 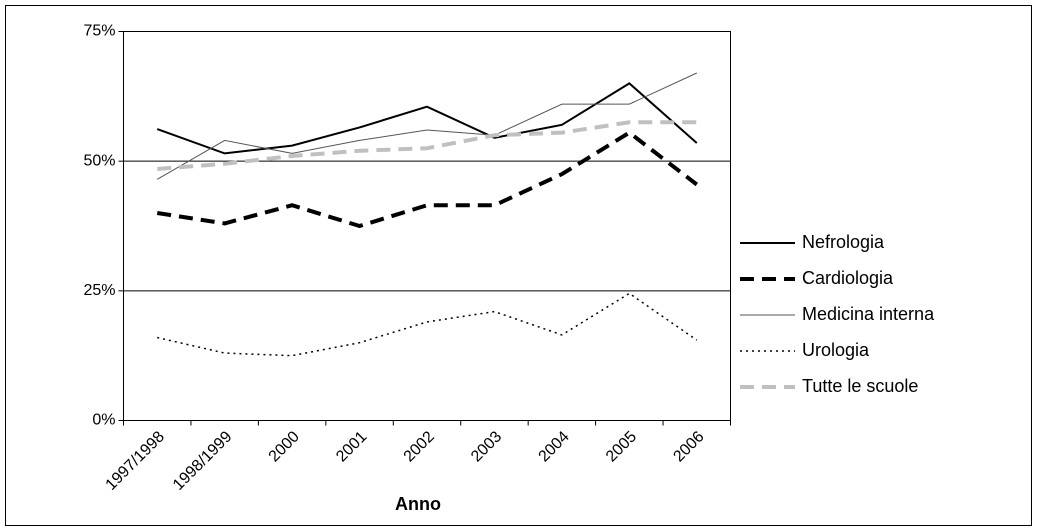 What do you see at coordinates (868, 314) in the screenshot?
I see `legend-label: Medicina interna` at bounding box center [868, 314].